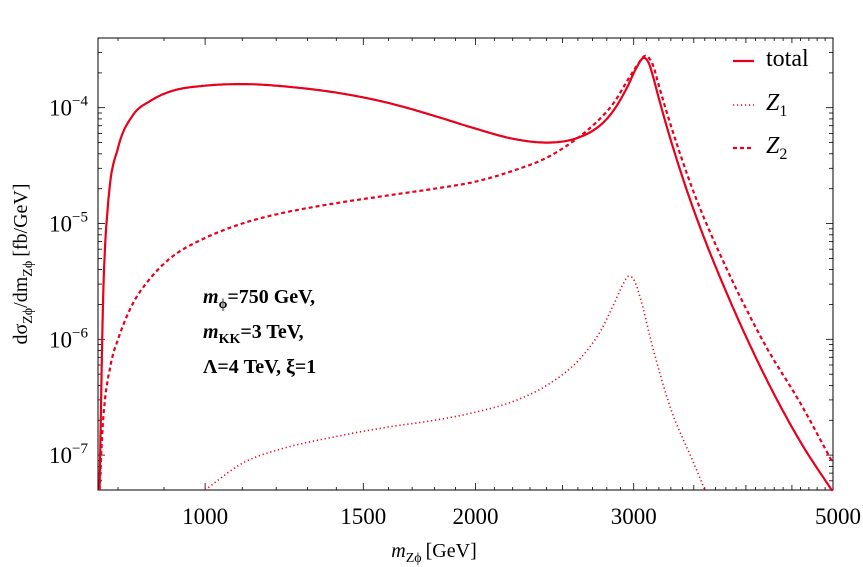  Describe the element at coordinates (787, 59) in the screenshot. I see `legend-label-total: total` at that location.